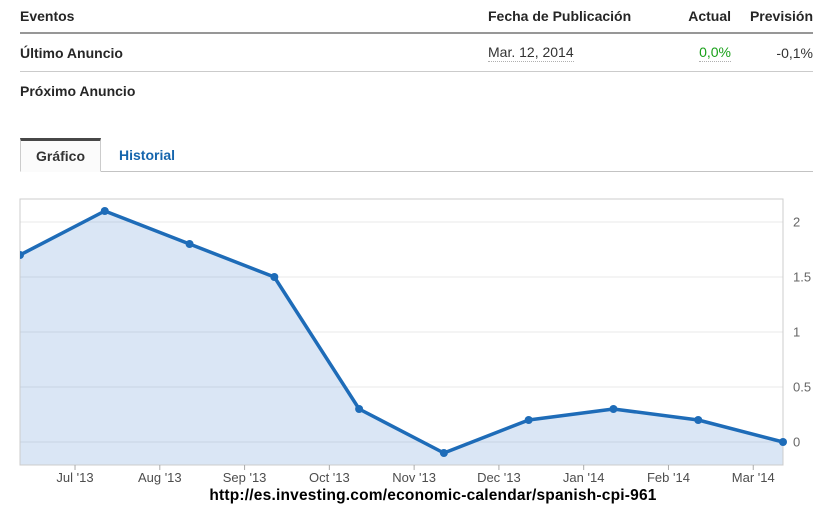  What do you see at coordinates (794, 52) in the screenshot?
I see `forecast-value: -0,1%` at bounding box center [794, 52].